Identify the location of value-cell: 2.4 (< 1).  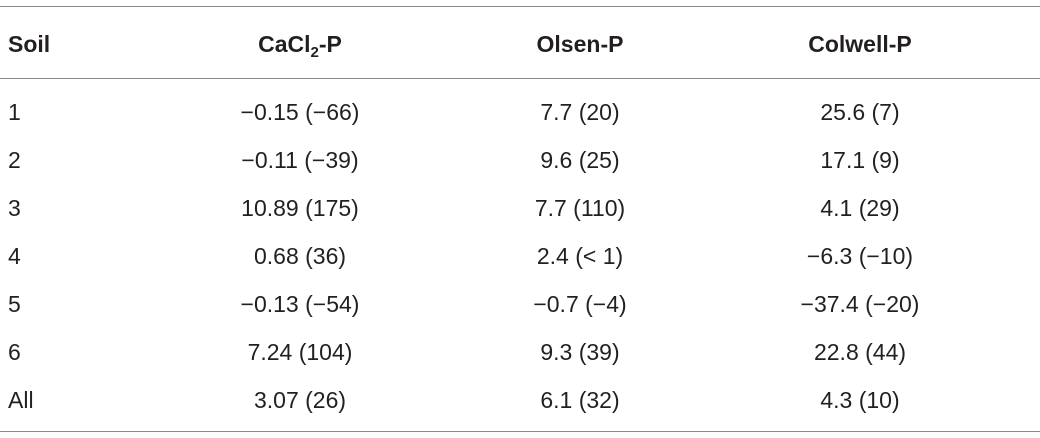
(580, 256).